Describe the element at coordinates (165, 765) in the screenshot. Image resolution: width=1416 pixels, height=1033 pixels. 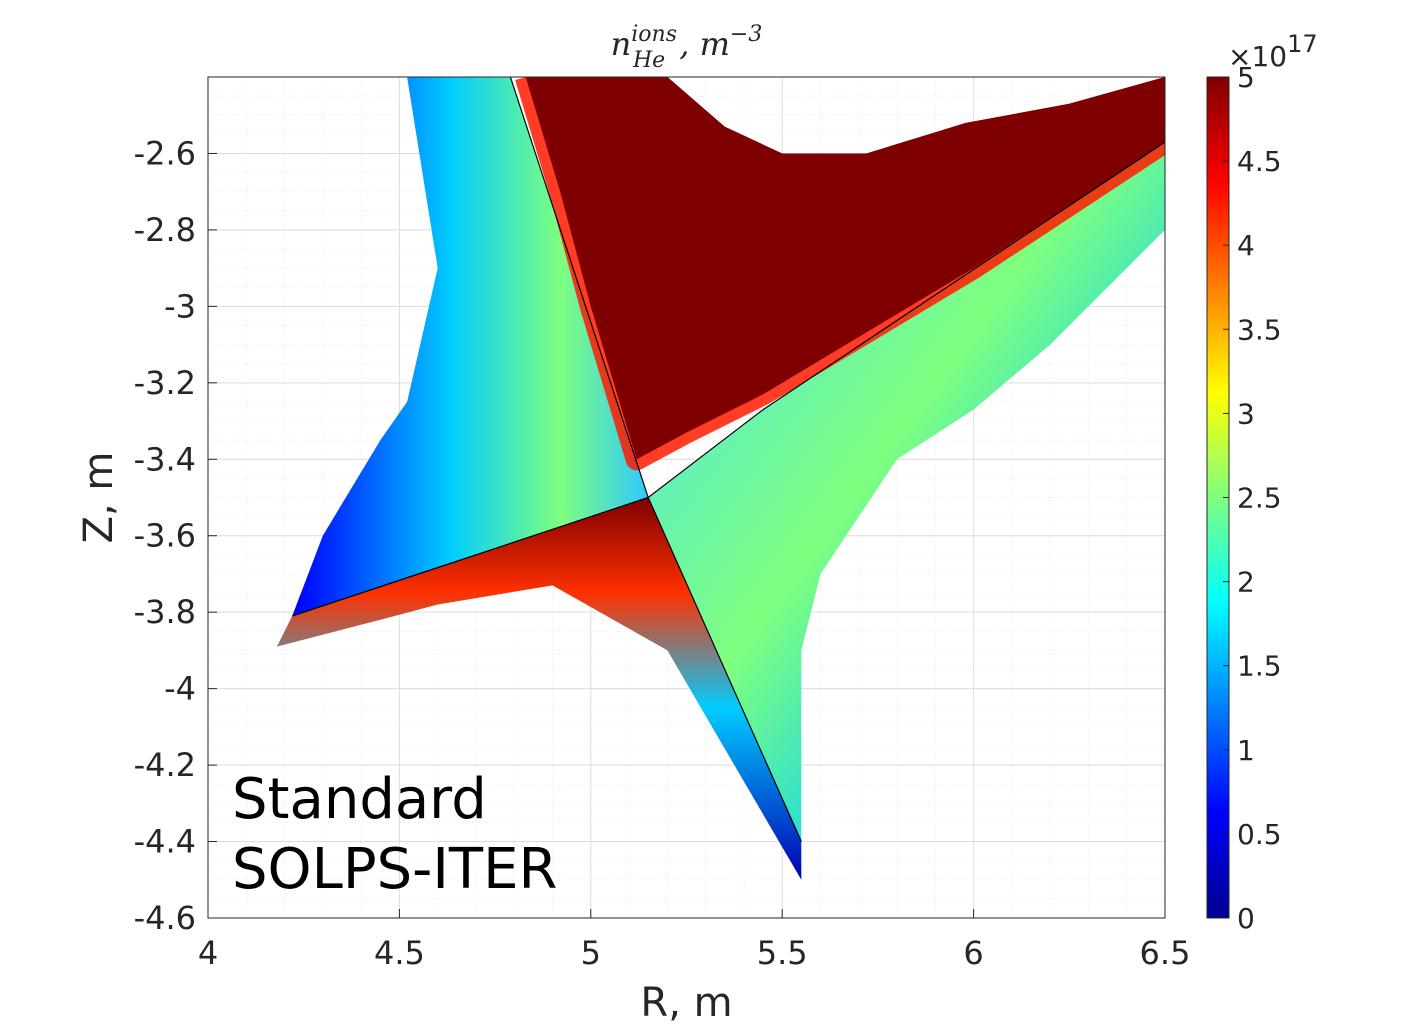
I see `y-tick-label: -4.2` at that location.